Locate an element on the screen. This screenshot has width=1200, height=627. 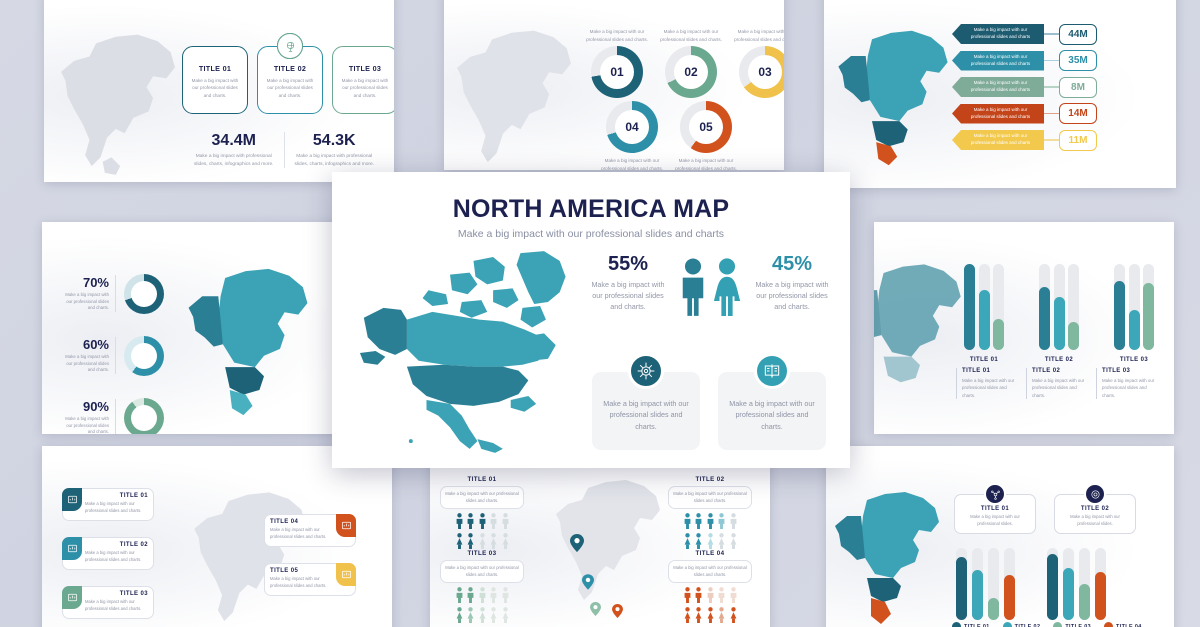
legend-item: TITLE 01 is located at coordinates (971, 624).